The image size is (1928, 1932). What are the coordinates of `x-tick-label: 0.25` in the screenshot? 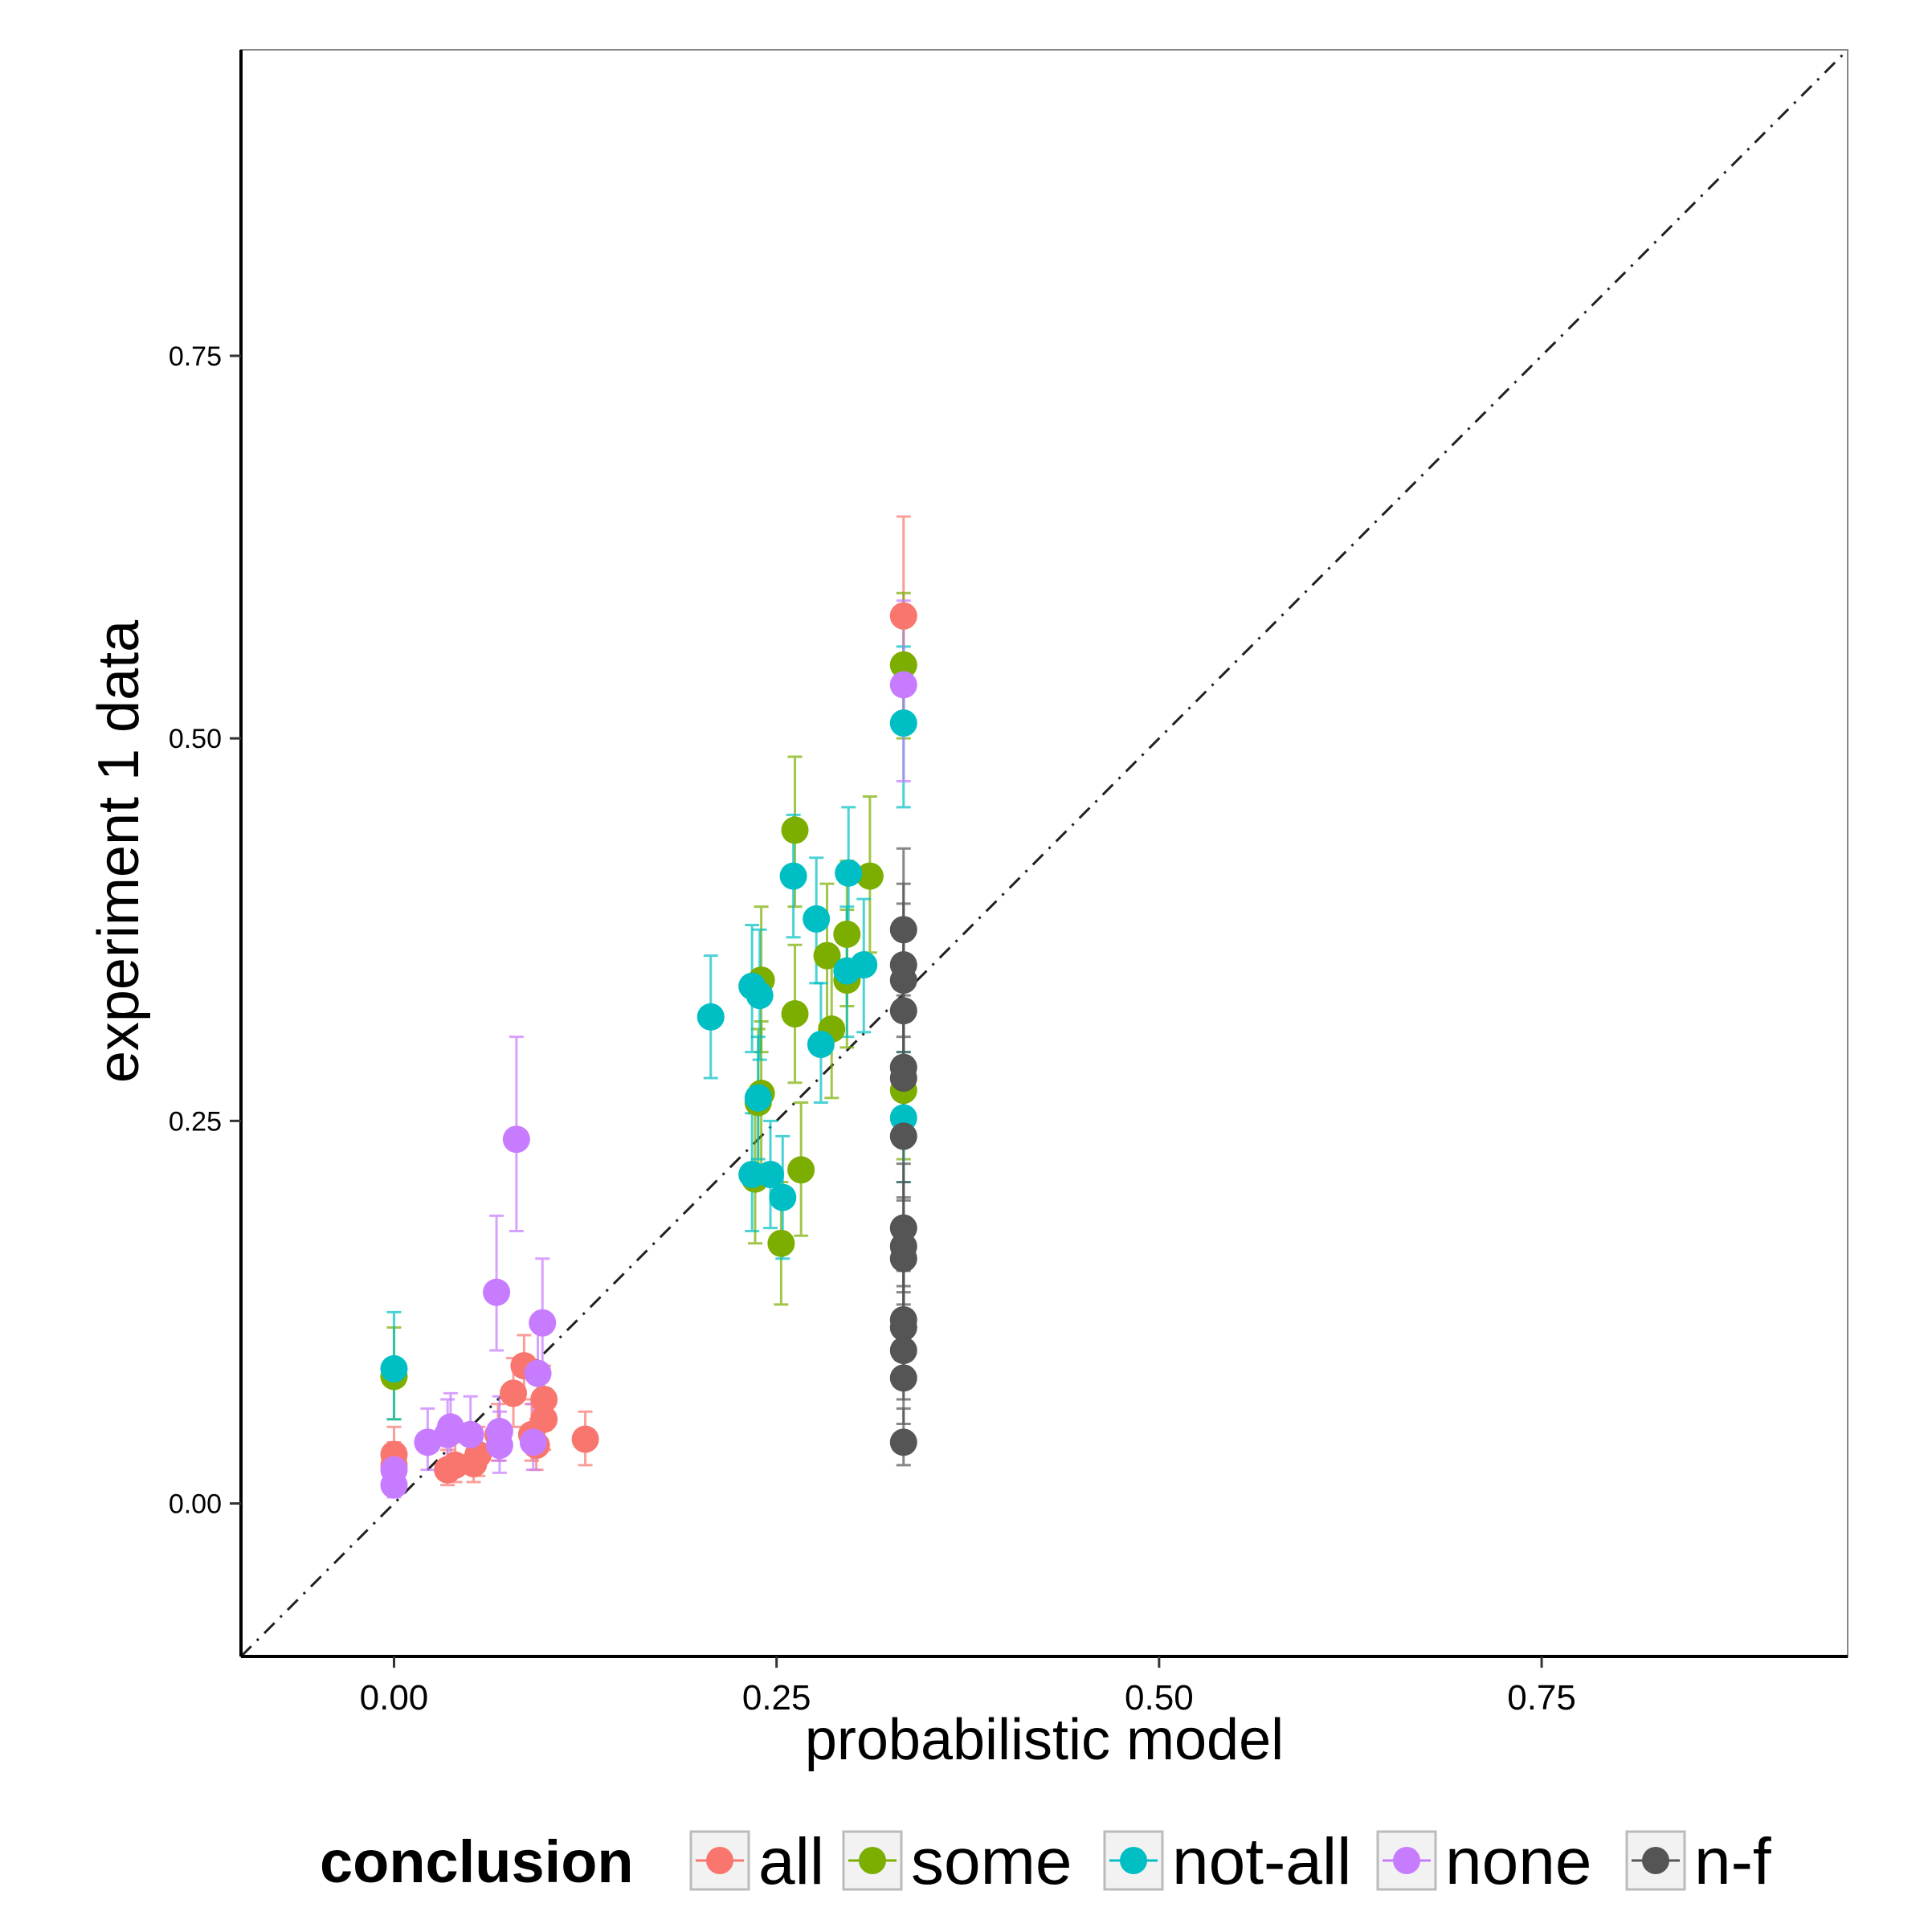 It's located at (776, 1698).